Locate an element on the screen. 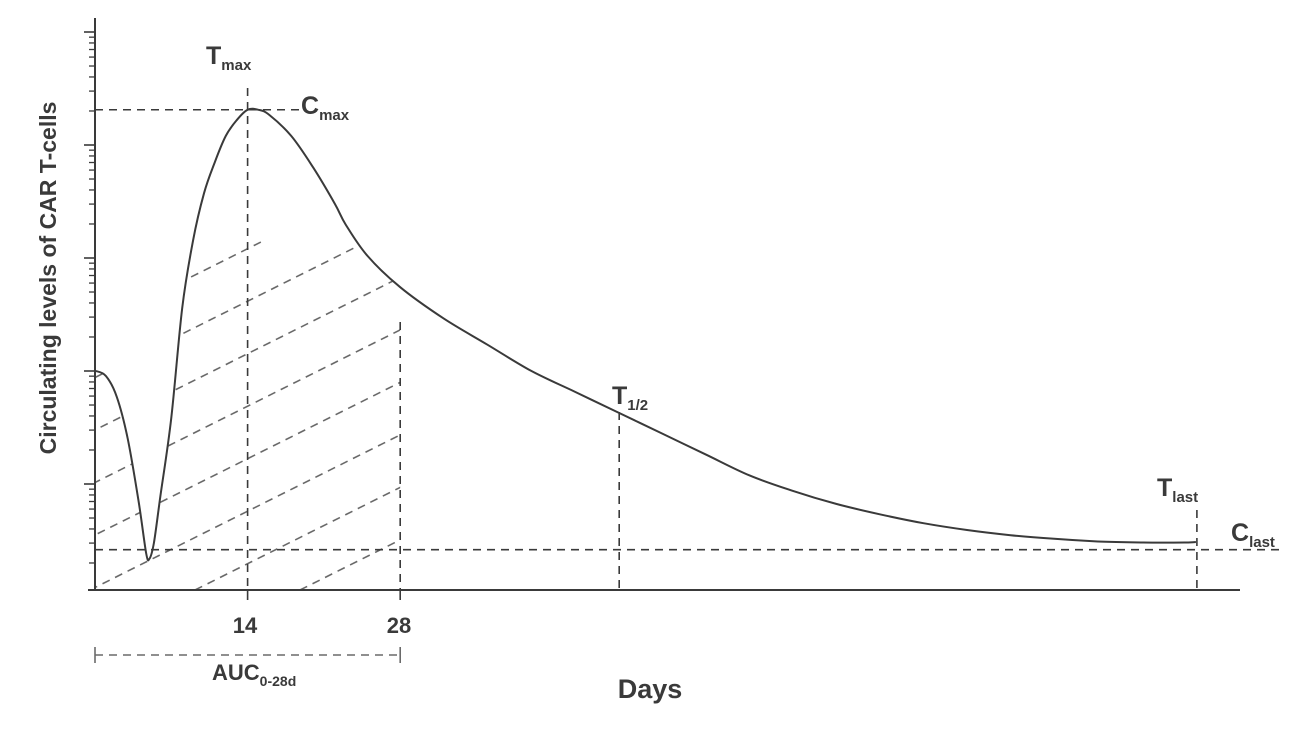 The height and width of the screenshot is (732, 1314). tmax-annotation: Tmax is located at coordinates (229, 58).